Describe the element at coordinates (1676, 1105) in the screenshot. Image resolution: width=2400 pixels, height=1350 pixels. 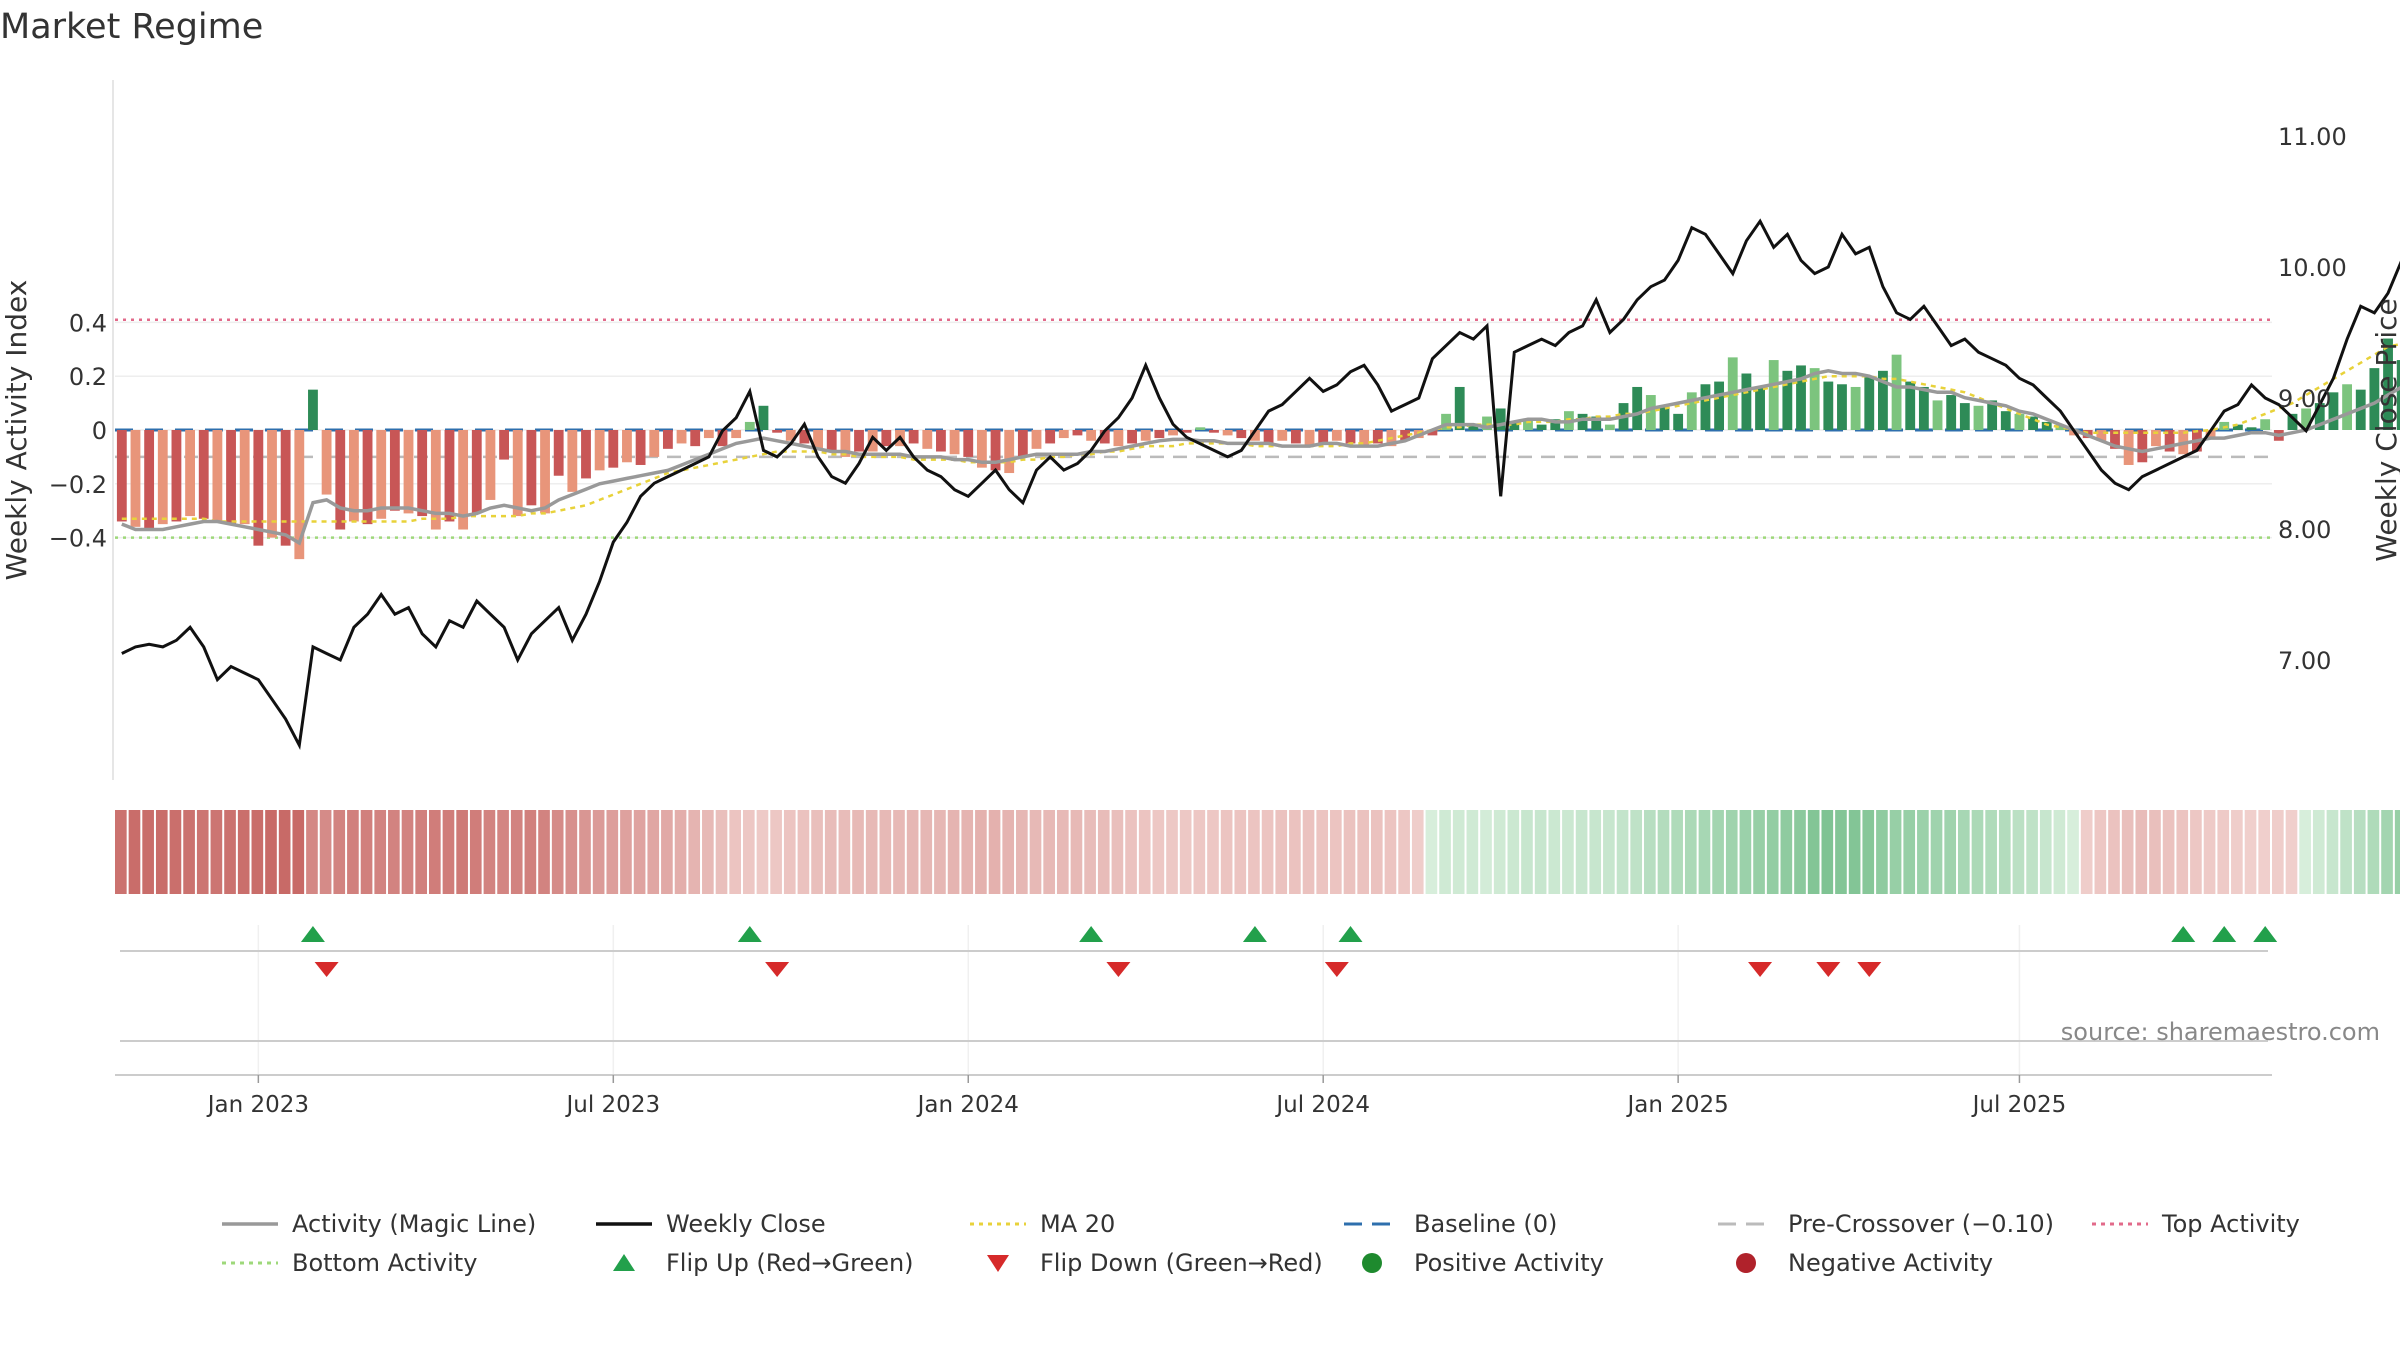
I see `x-tick-label: Jan 2025` at that location.